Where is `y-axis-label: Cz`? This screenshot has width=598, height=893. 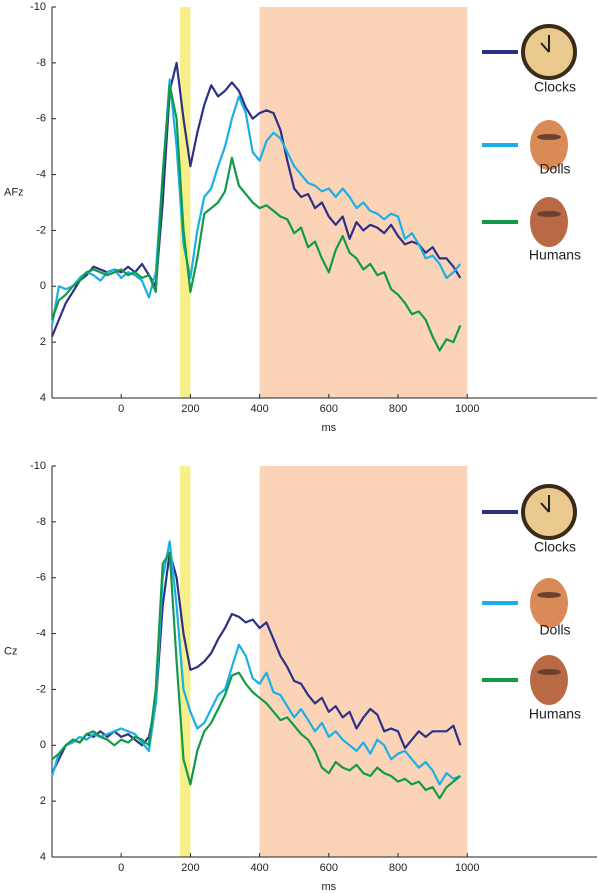 y-axis-label: Cz is located at coordinates (10, 651).